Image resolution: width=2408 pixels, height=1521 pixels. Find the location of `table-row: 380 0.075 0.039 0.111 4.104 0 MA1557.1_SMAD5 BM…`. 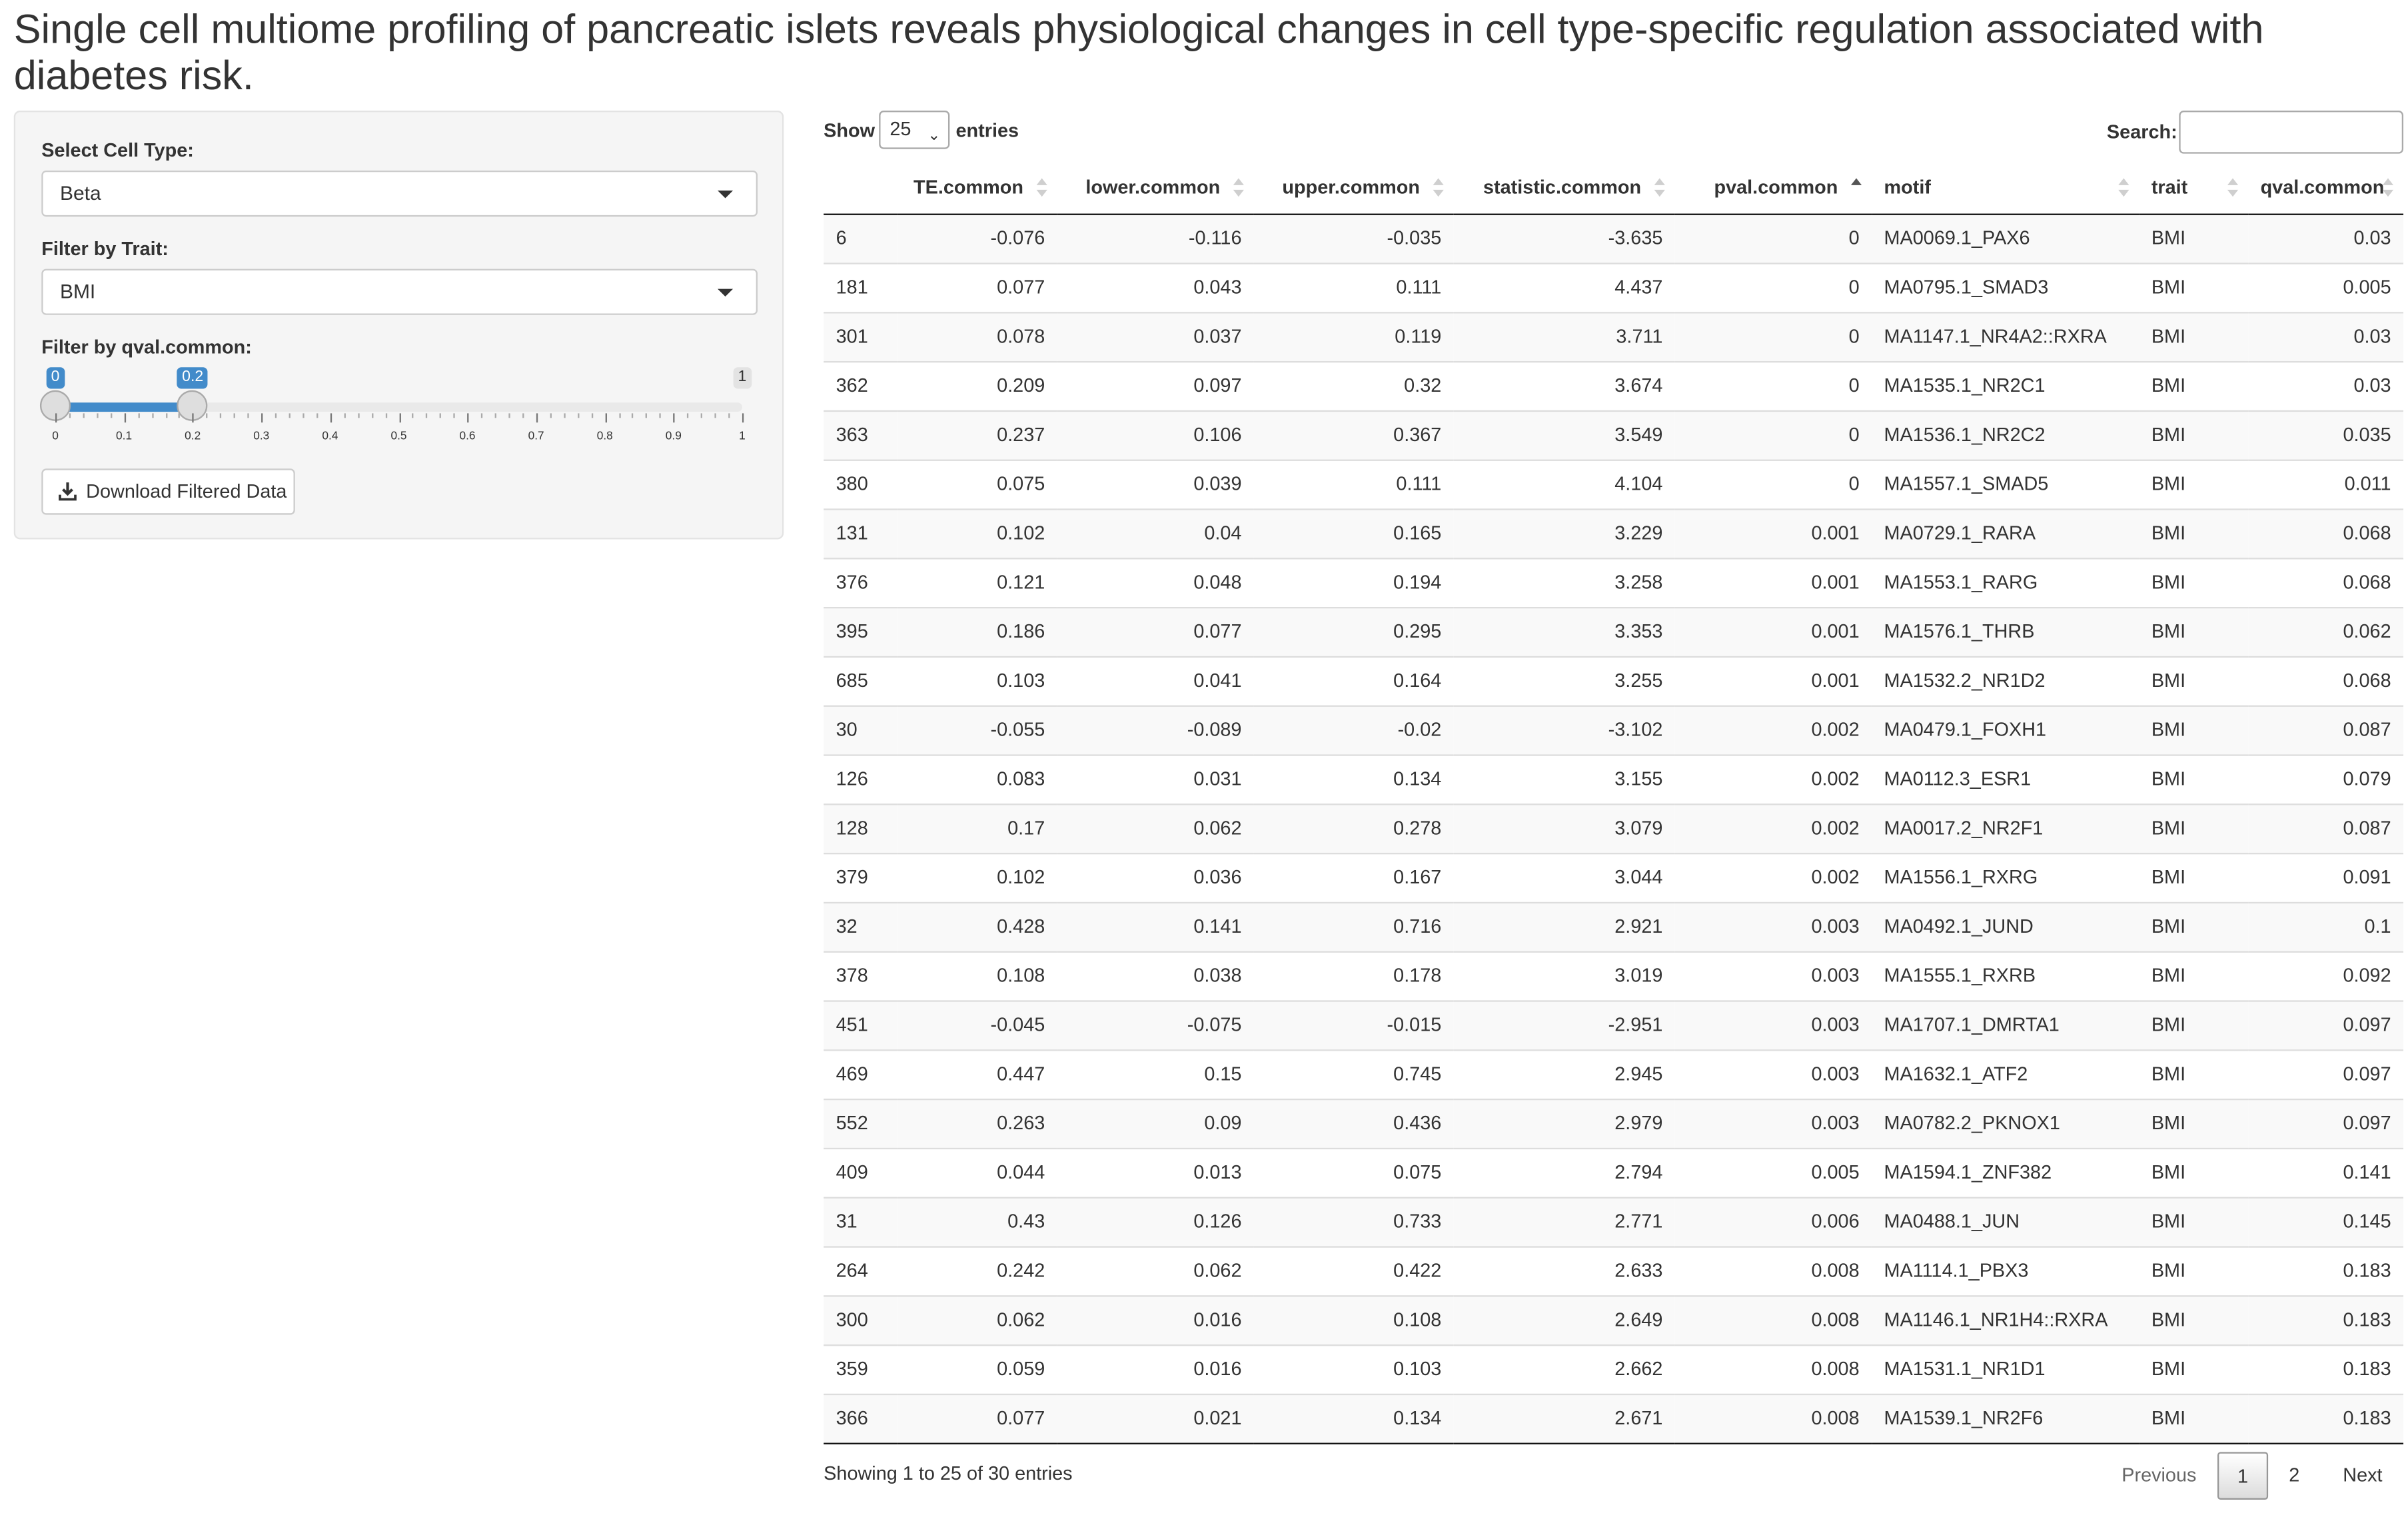

table-row: 380 0.075 0.039 0.111 4.104 0 MA1557.1_SMAD5 BM… is located at coordinates (1614, 483).